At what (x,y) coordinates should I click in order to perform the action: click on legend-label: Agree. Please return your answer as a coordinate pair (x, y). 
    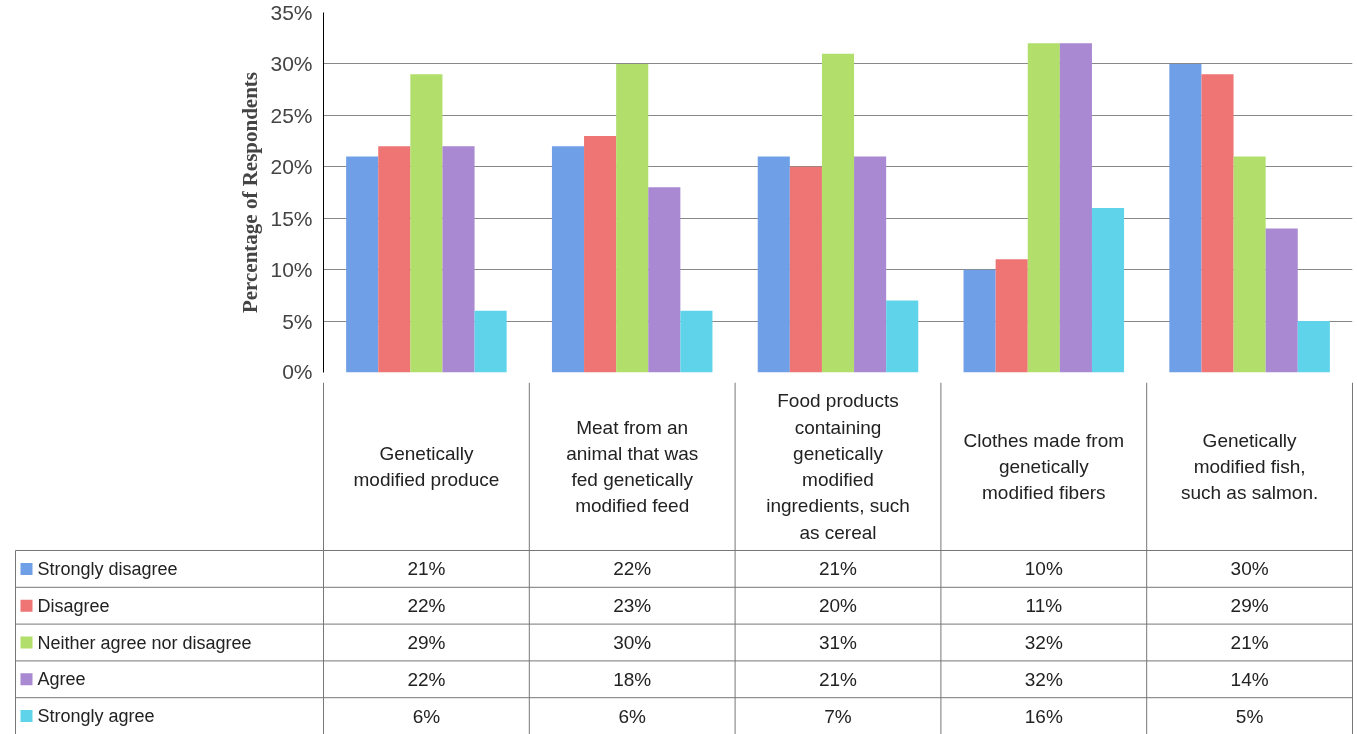
    Looking at the image, I should click on (61, 679).